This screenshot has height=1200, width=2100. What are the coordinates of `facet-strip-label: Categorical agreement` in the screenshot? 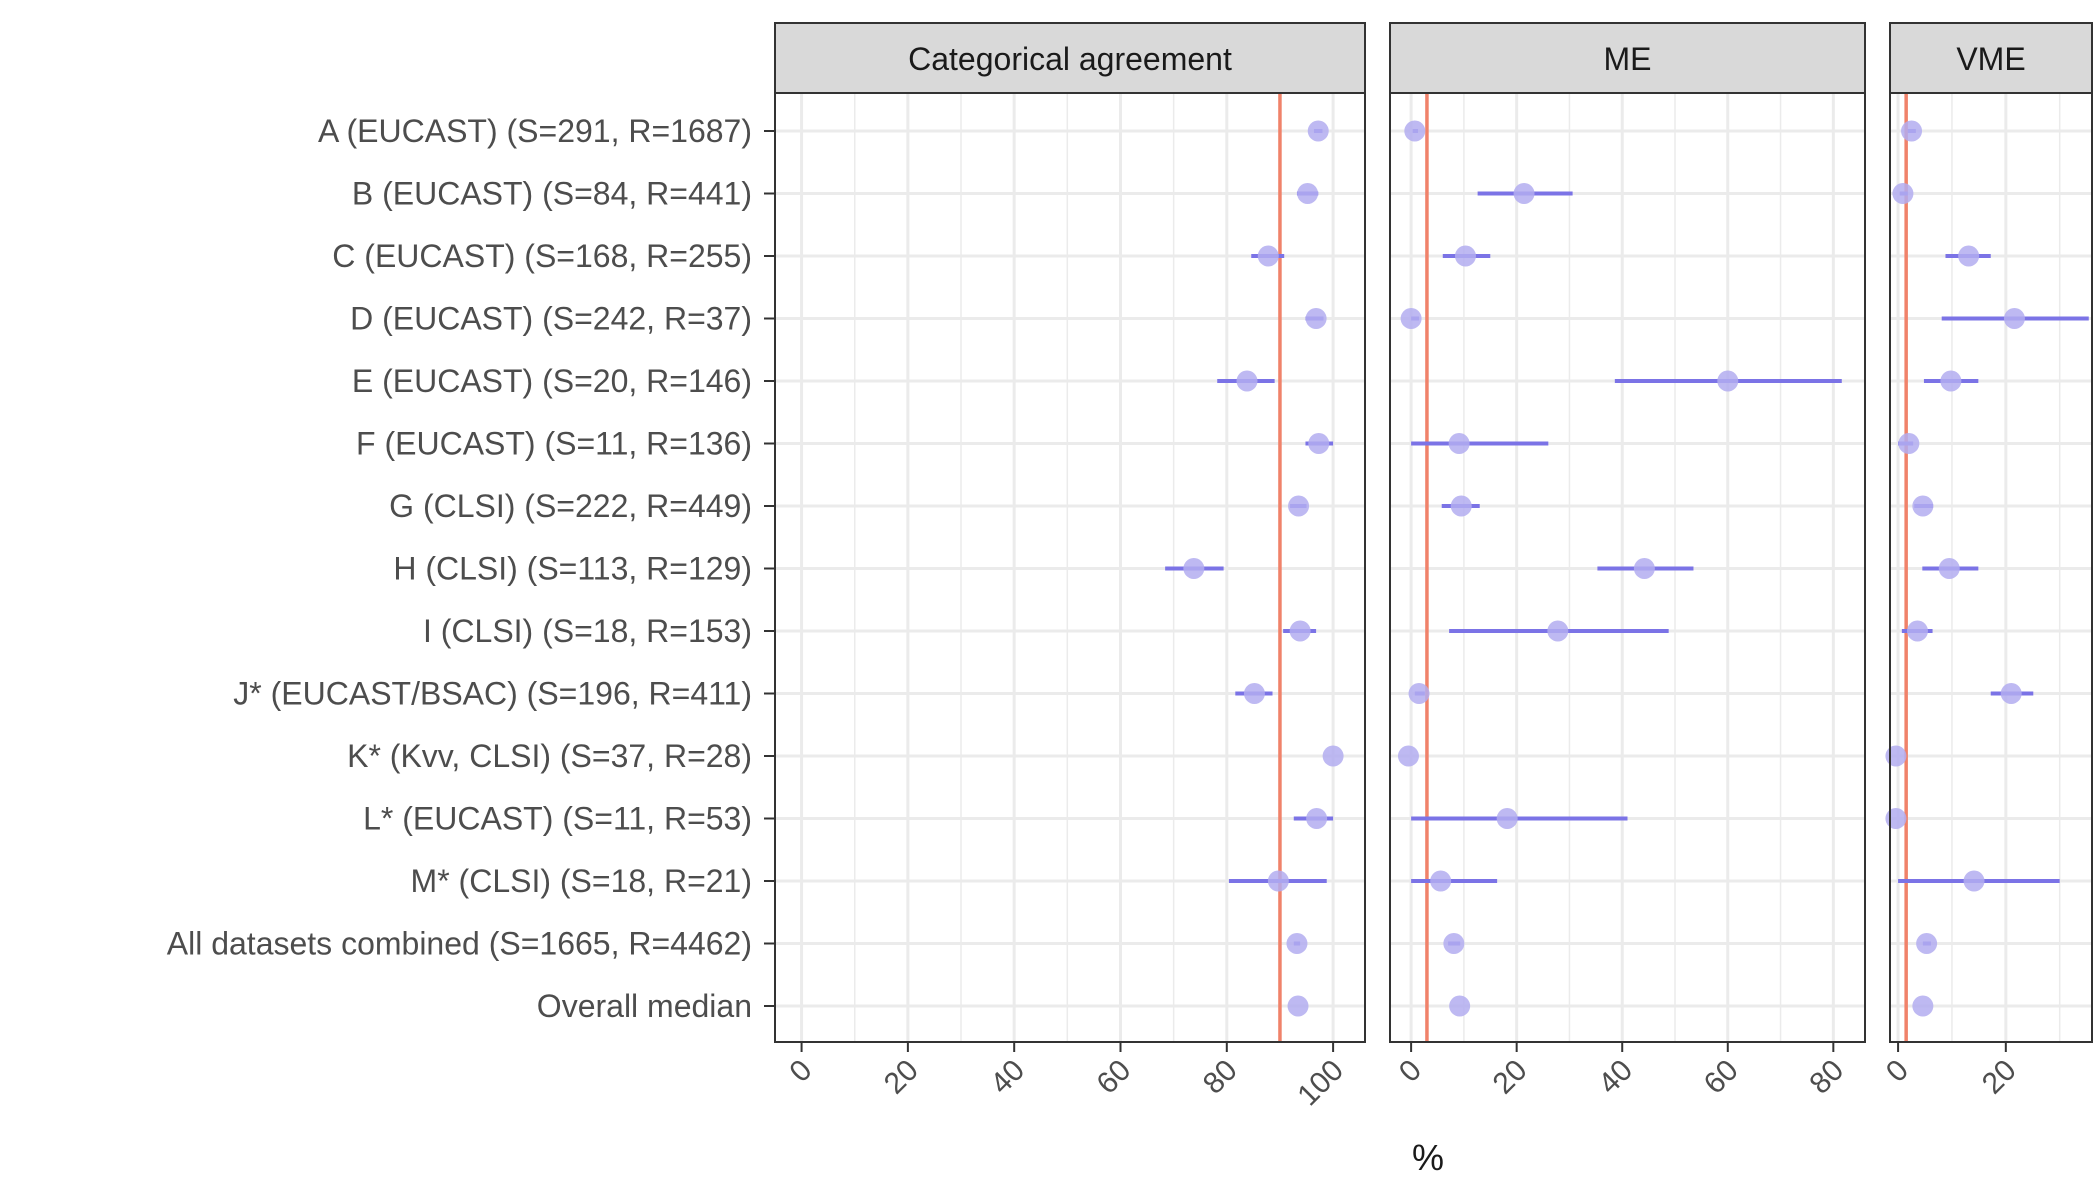 It's located at (1070, 59).